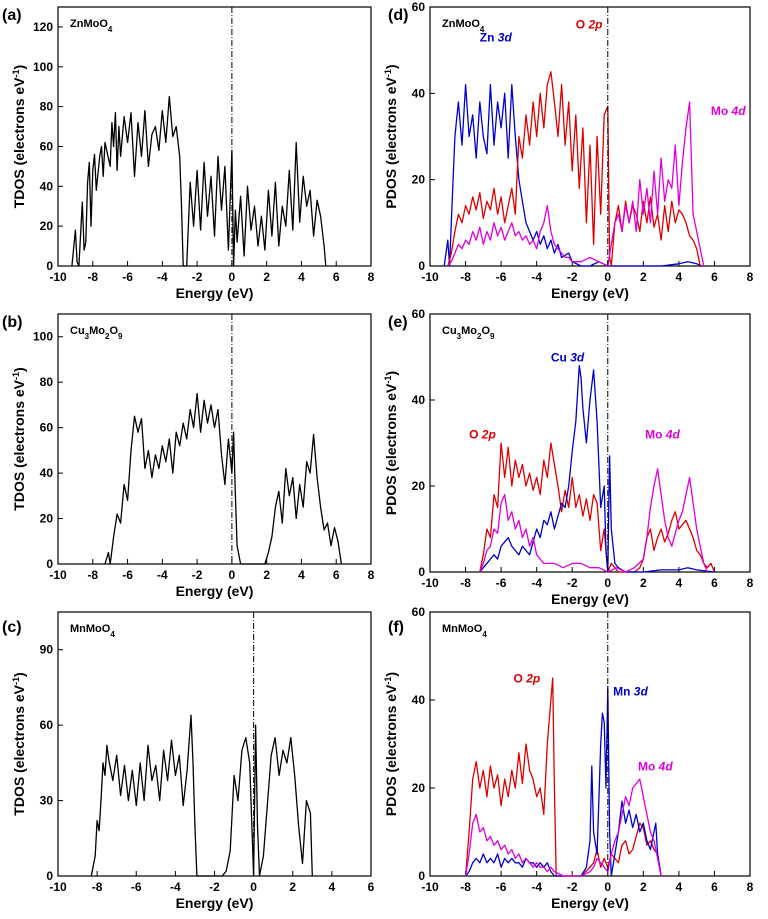 The width and height of the screenshot is (768, 919). What do you see at coordinates (43, 27) in the screenshot?
I see `y-tick-label: 120` at bounding box center [43, 27].